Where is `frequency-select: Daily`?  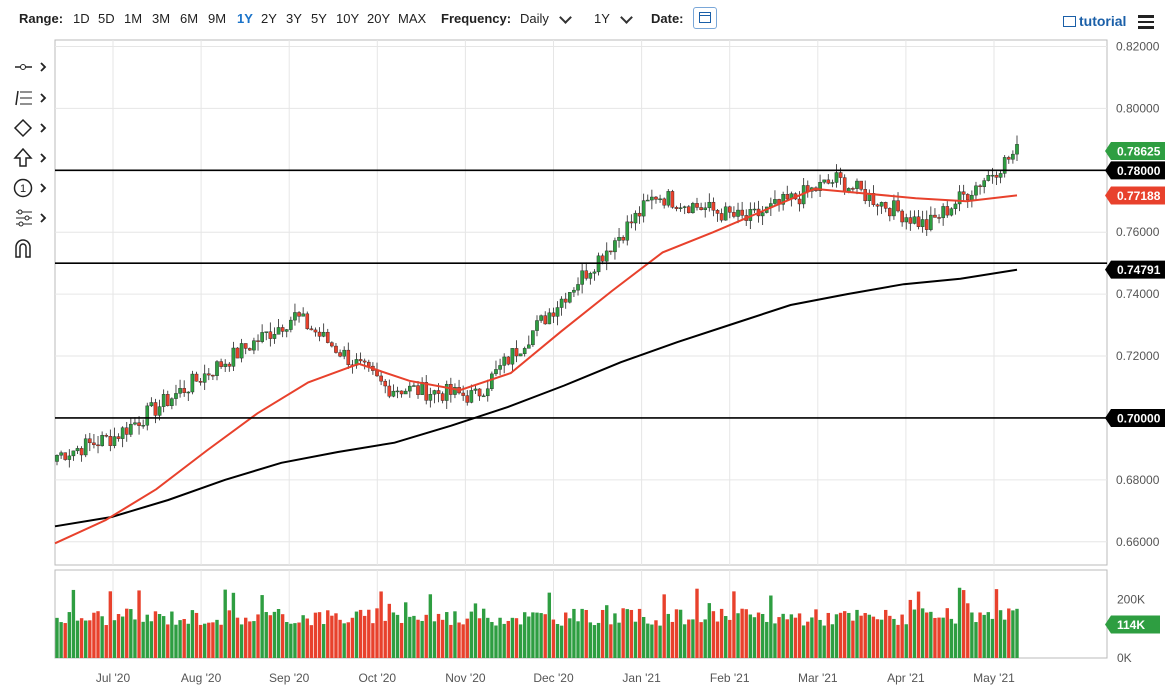 frequency-select: Daily is located at coordinates (534, 18).